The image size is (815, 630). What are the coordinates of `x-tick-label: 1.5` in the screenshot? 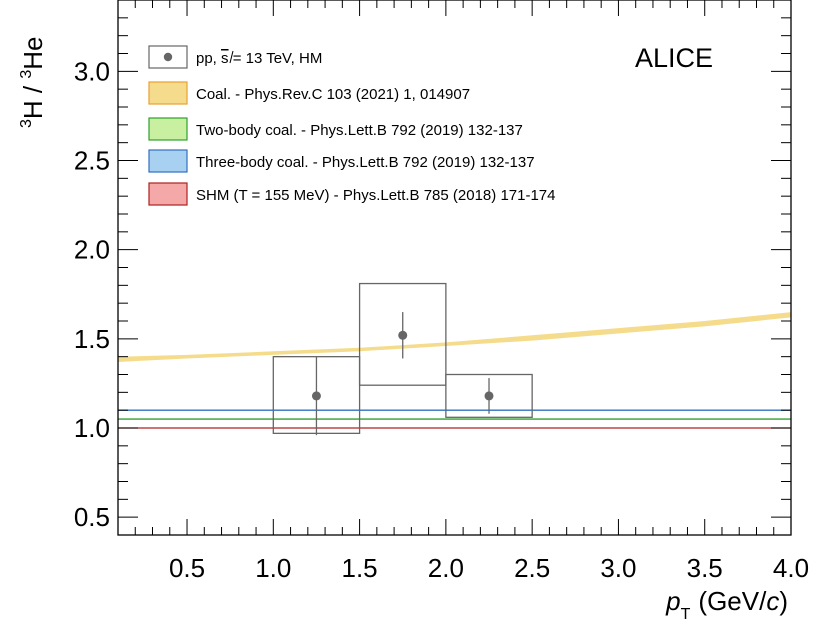 It's located at (360, 568).